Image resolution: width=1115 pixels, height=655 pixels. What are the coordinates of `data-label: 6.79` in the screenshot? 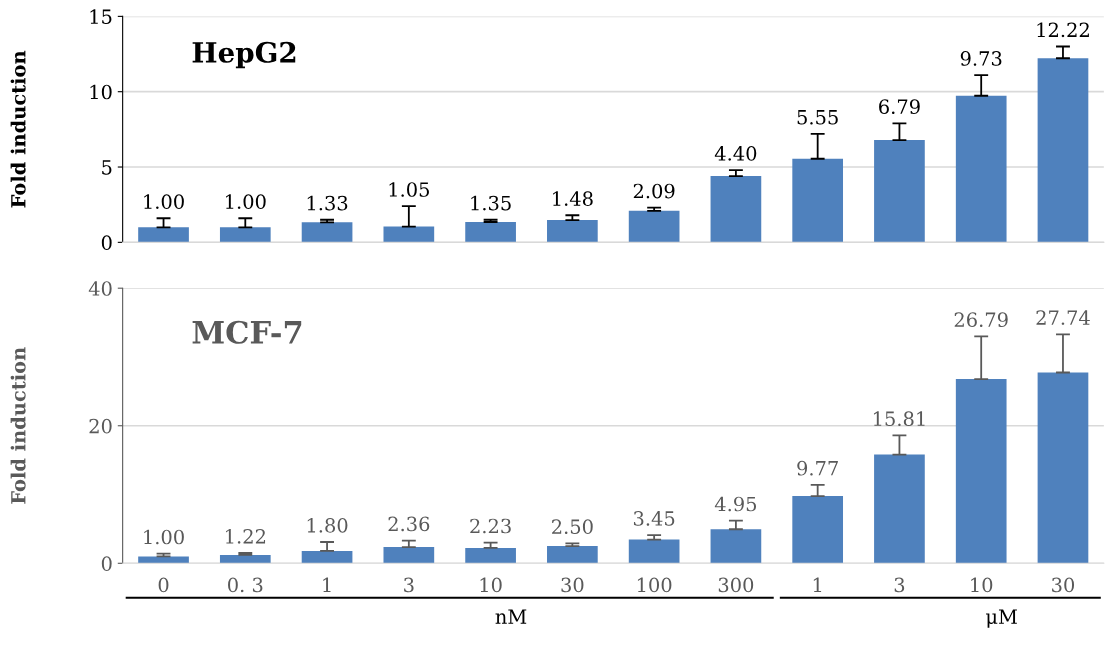 It's located at (899, 107).